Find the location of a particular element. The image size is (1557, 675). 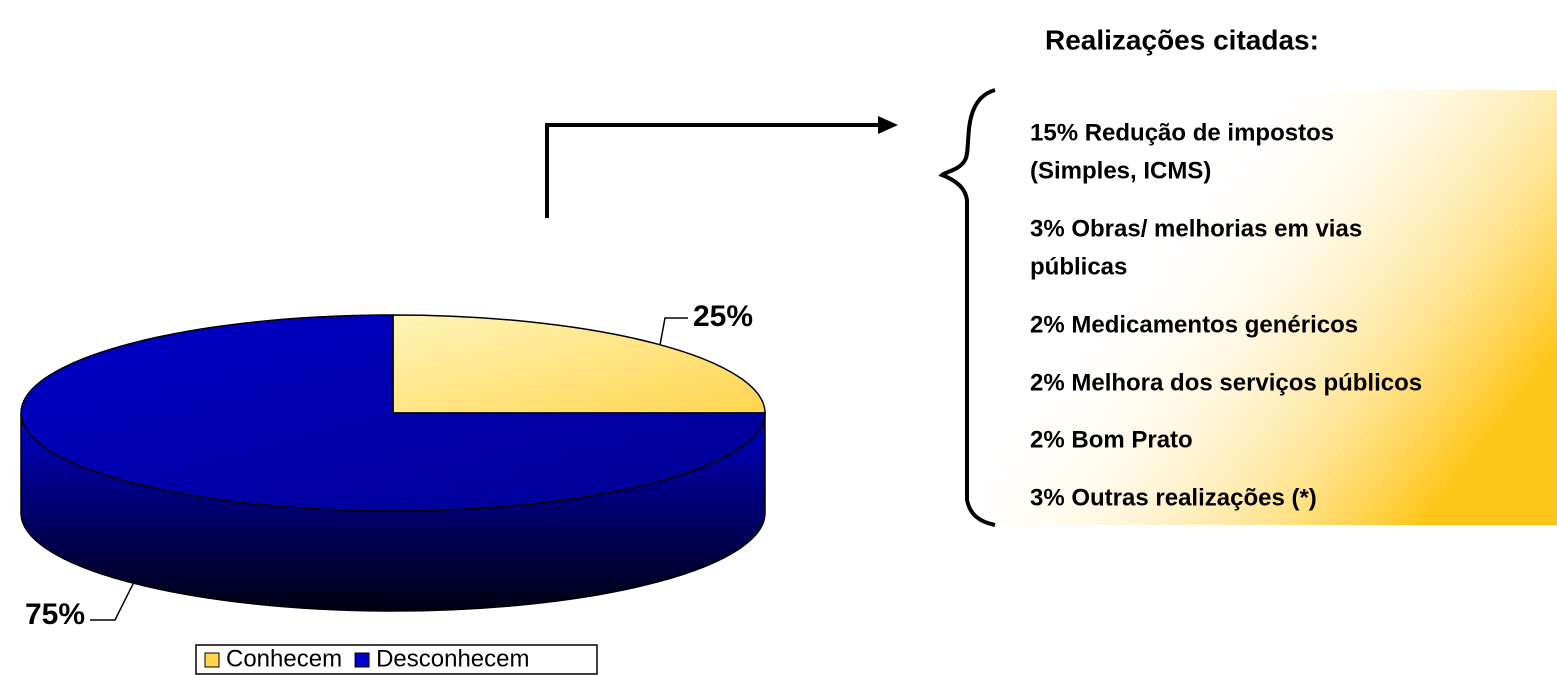

arrow-head is located at coordinates (888, 125).